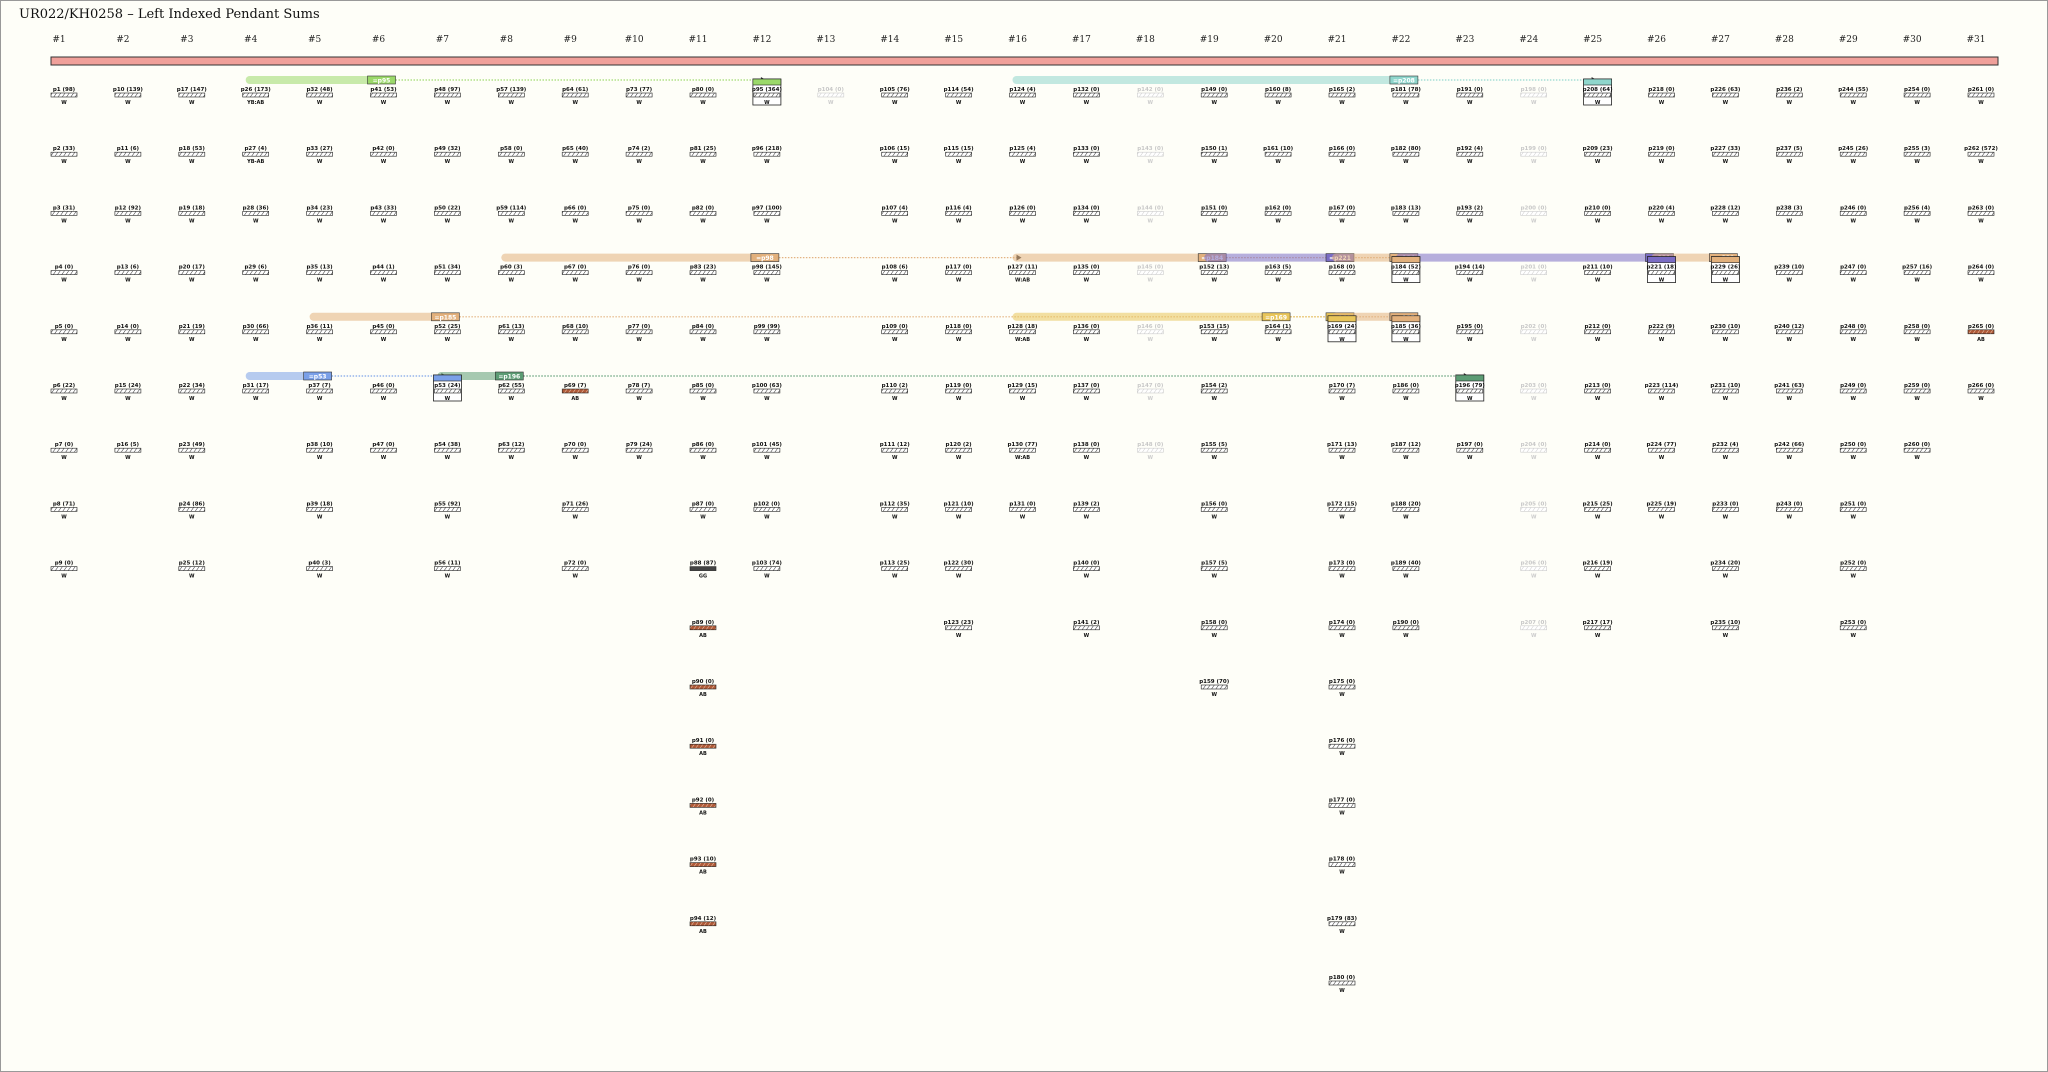 The width and height of the screenshot is (2048, 1072). What do you see at coordinates (1342, 984) in the screenshot?
I see `pendant: p180 (0) W` at bounding box center [1342, 984].